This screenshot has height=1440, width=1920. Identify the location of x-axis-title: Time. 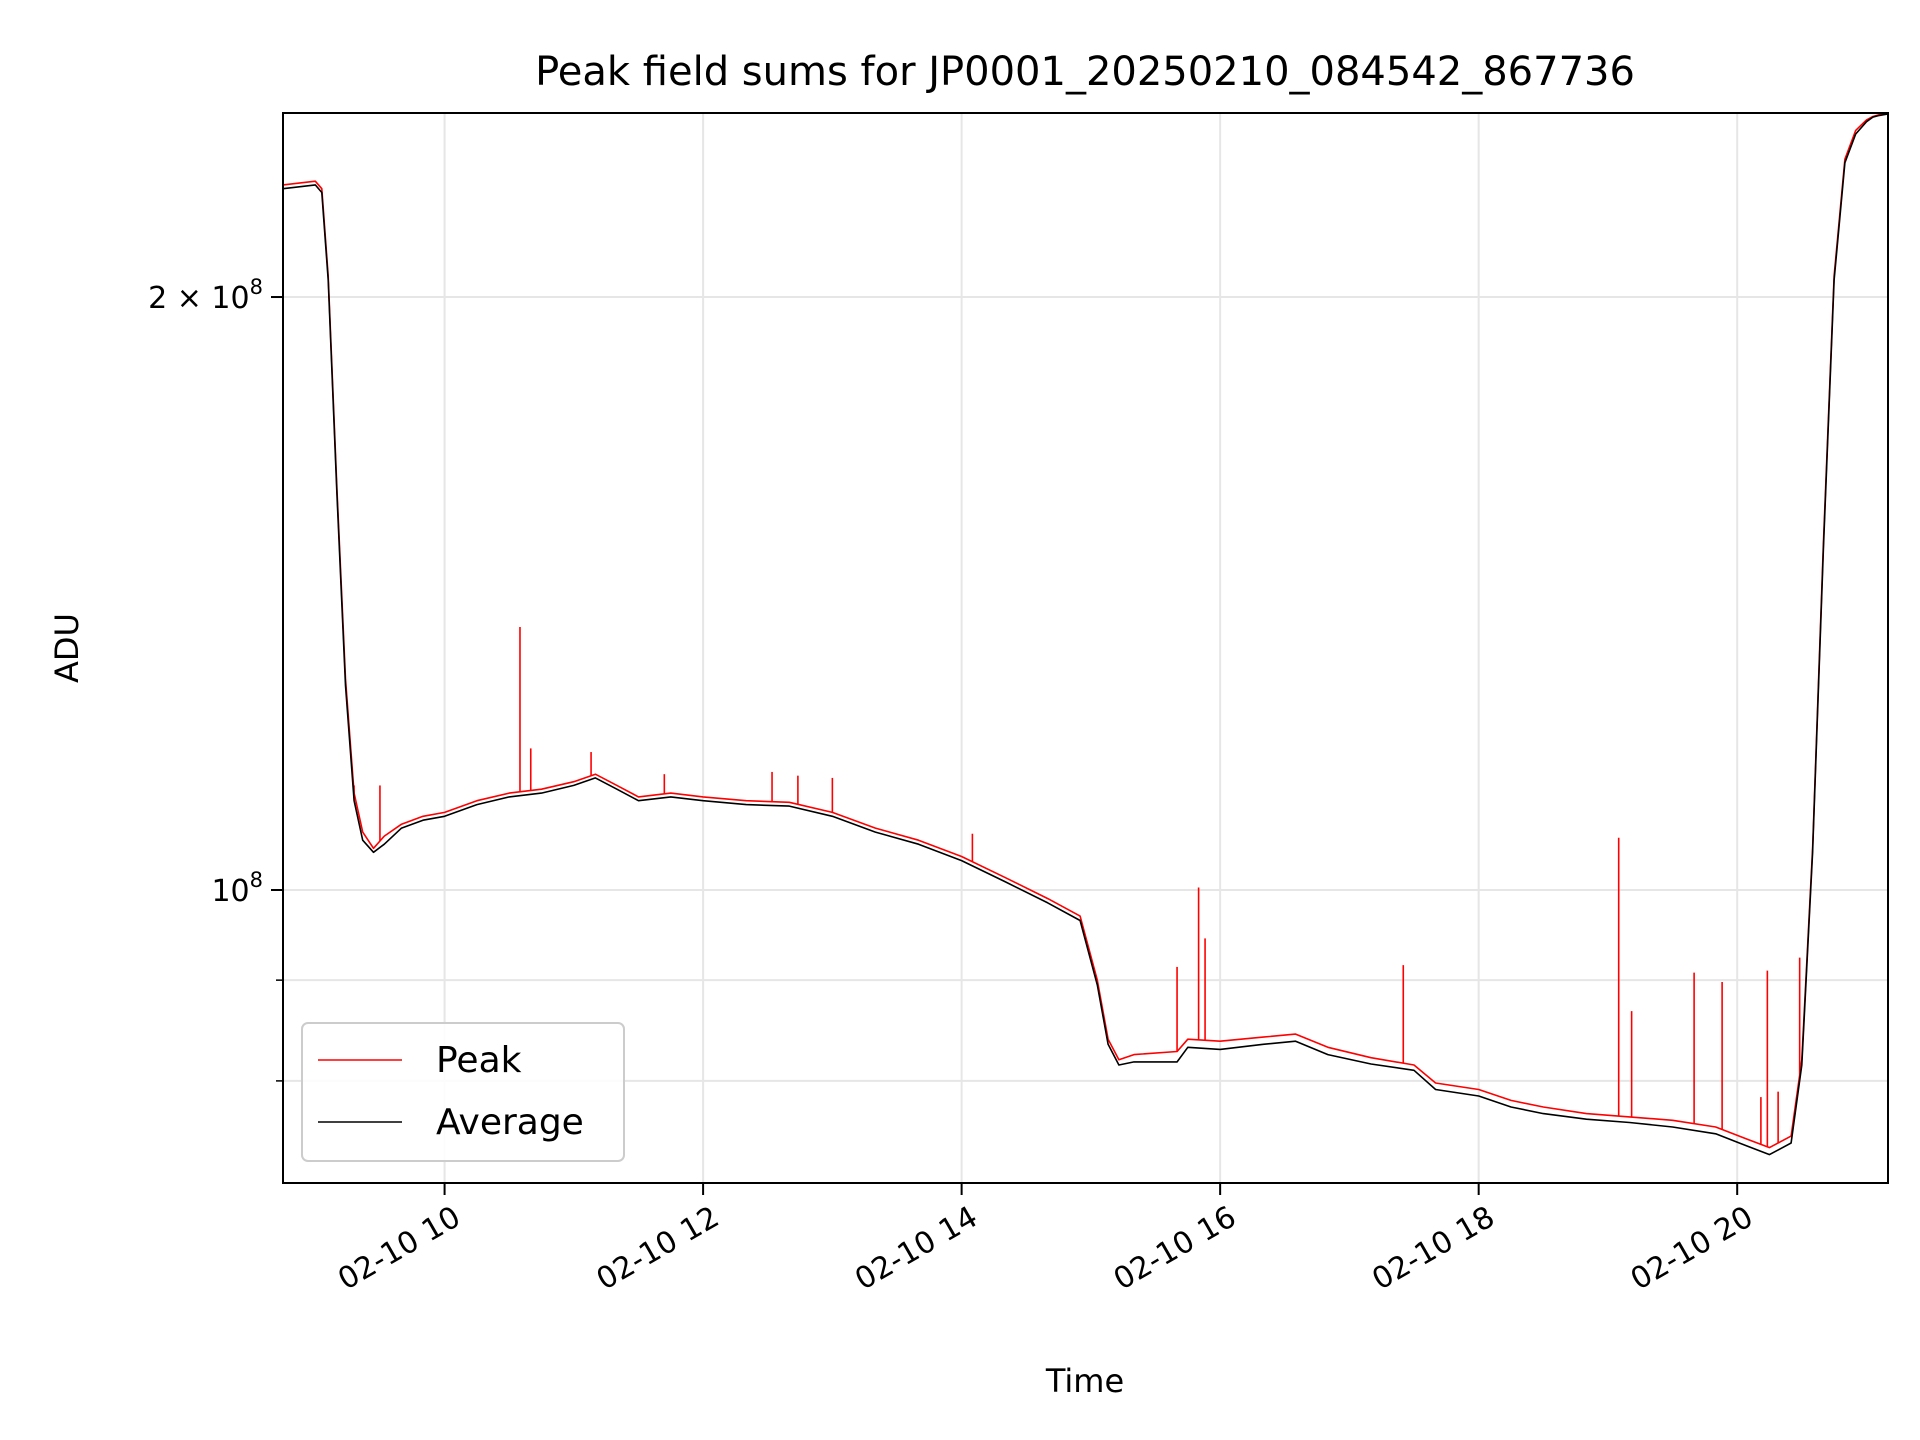
(1084, 1381).